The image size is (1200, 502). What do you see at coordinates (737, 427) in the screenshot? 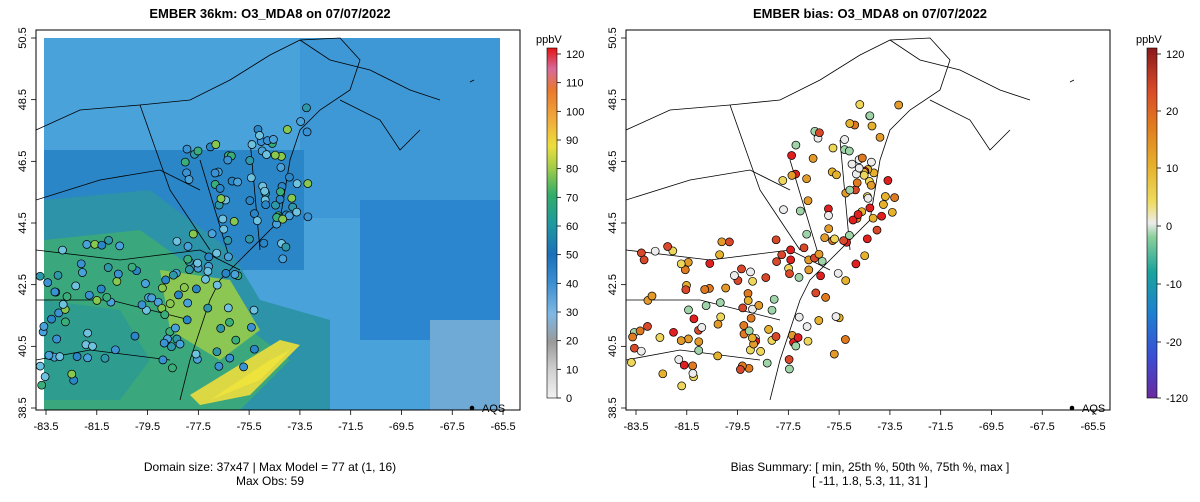
I see `bias-x-tick-label: -79.5` at bounding box center [737, 427].